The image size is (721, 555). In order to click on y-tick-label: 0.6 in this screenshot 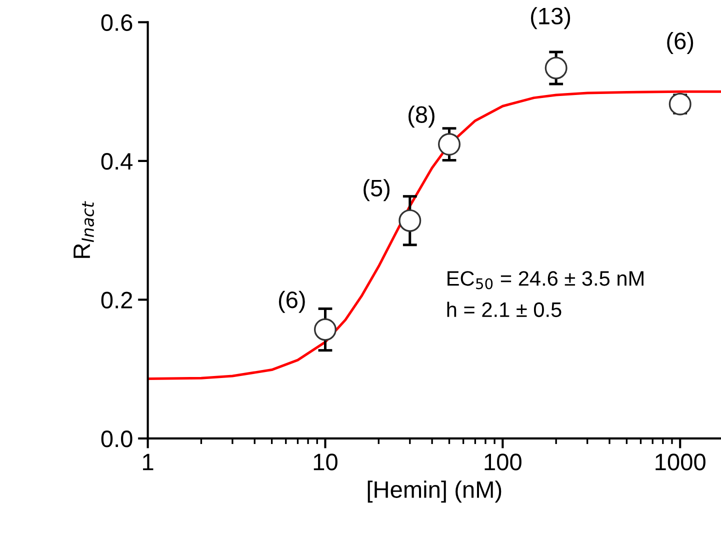, I will do `click(116, 22)`.